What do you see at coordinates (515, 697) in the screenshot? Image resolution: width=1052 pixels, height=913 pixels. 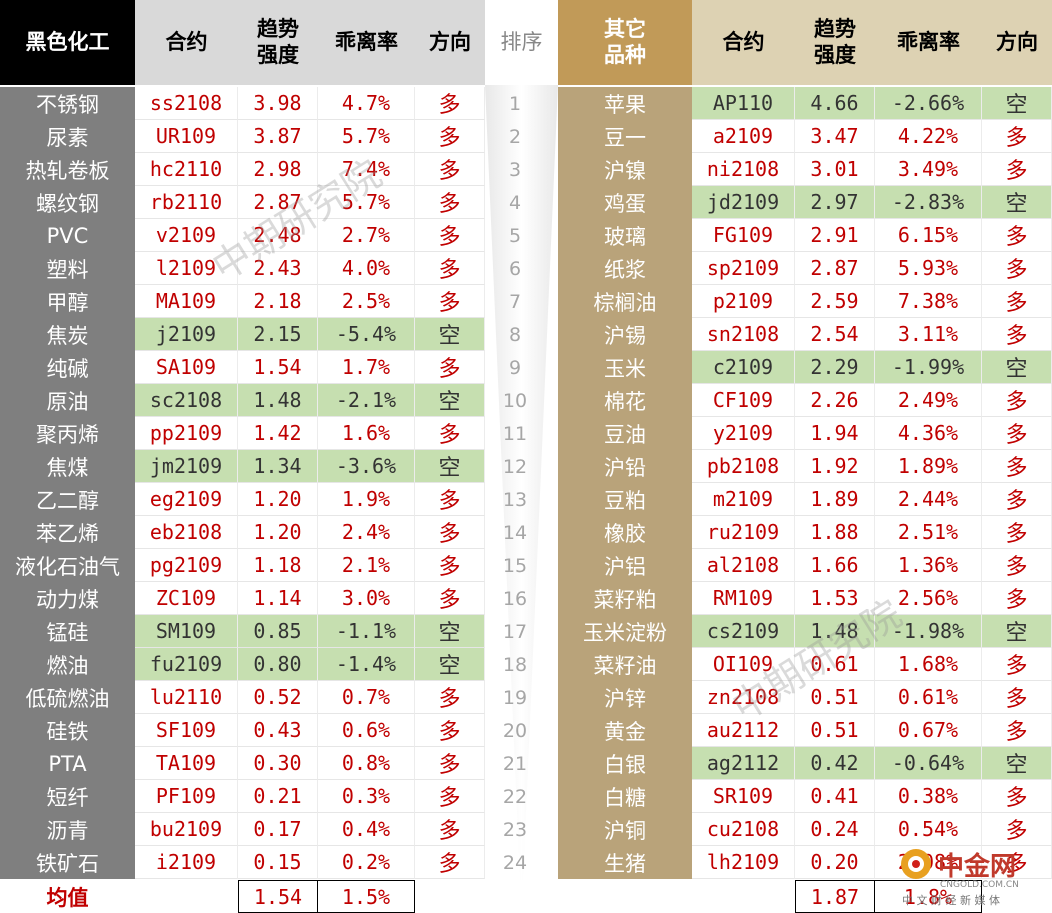 I see `rank-19: 19` at bounding box center [515, 697].